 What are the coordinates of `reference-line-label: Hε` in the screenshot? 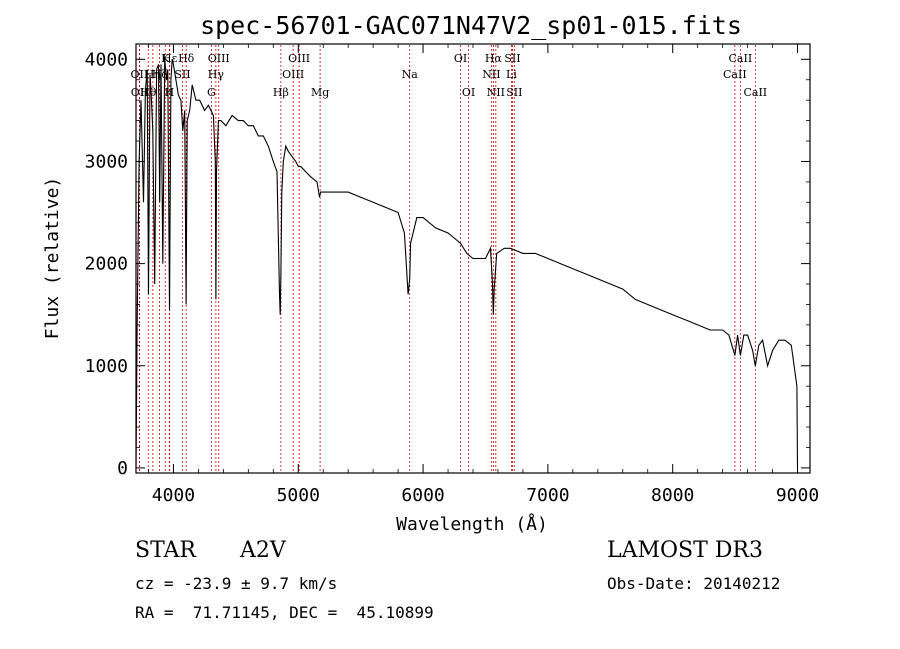 It's located at (170, 58).